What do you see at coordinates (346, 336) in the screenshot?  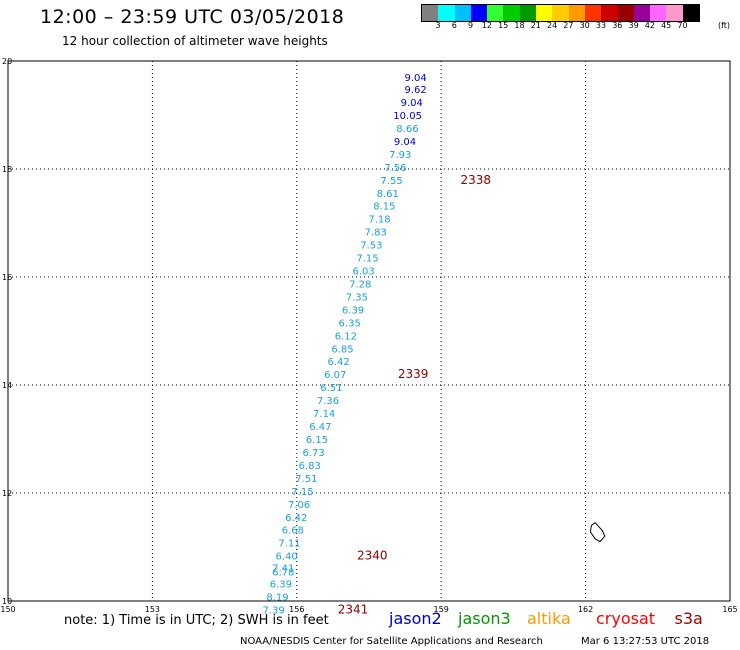 I see `wave-height-label: 6.12` at bounding box center [346, 336].